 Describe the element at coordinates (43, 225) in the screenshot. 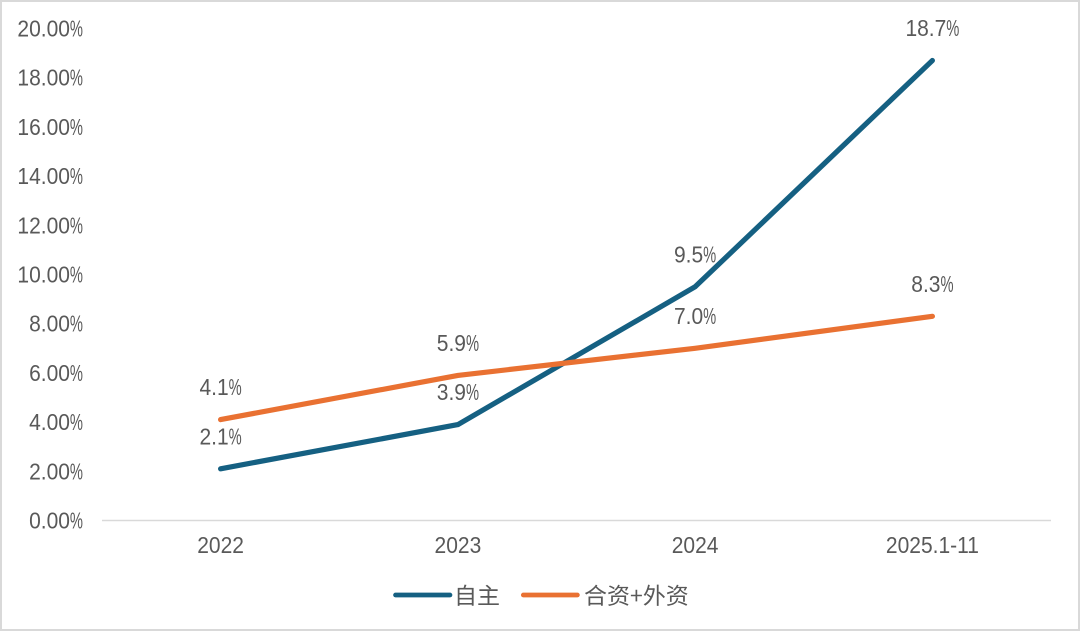

I see `svg-text: 12.00` at that location.